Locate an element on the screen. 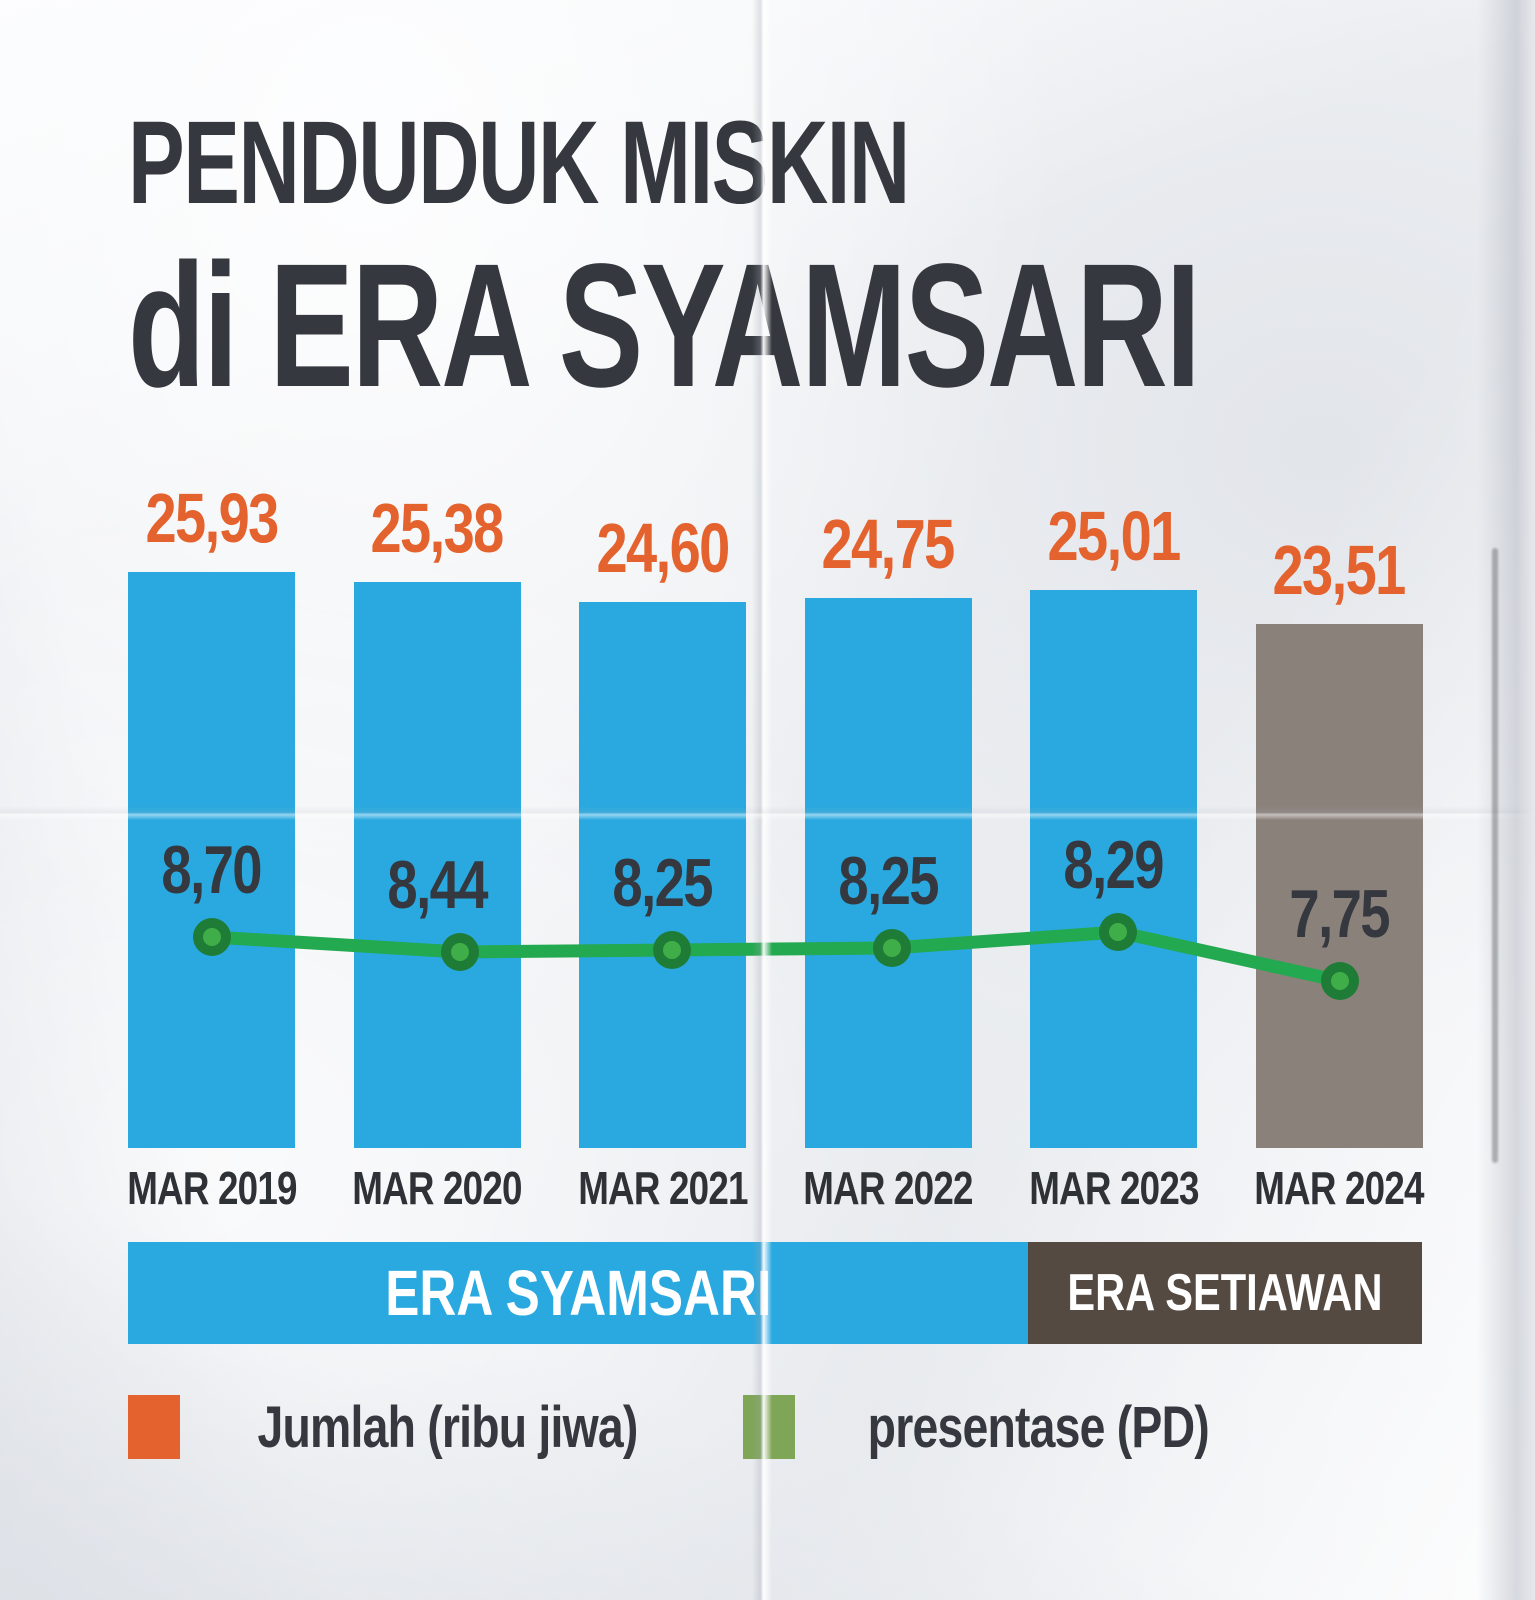  category-text: MAR 2024 is located at coordinates (1339, 1188).